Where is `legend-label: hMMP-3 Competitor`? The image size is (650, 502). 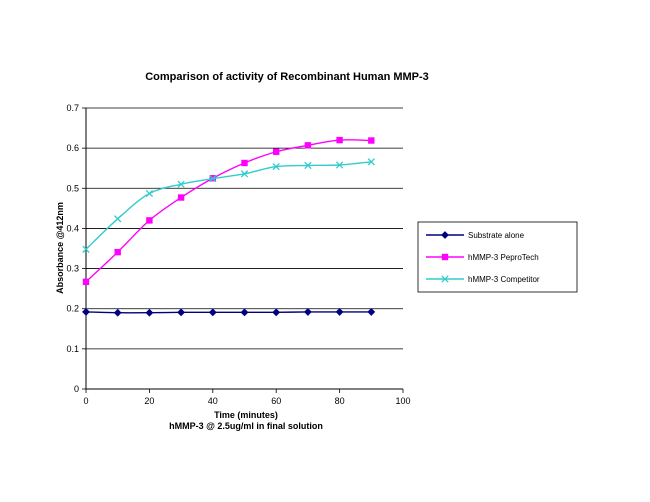 legend-label: hMMP-3 Competitor is located at coordinates (504, 279).